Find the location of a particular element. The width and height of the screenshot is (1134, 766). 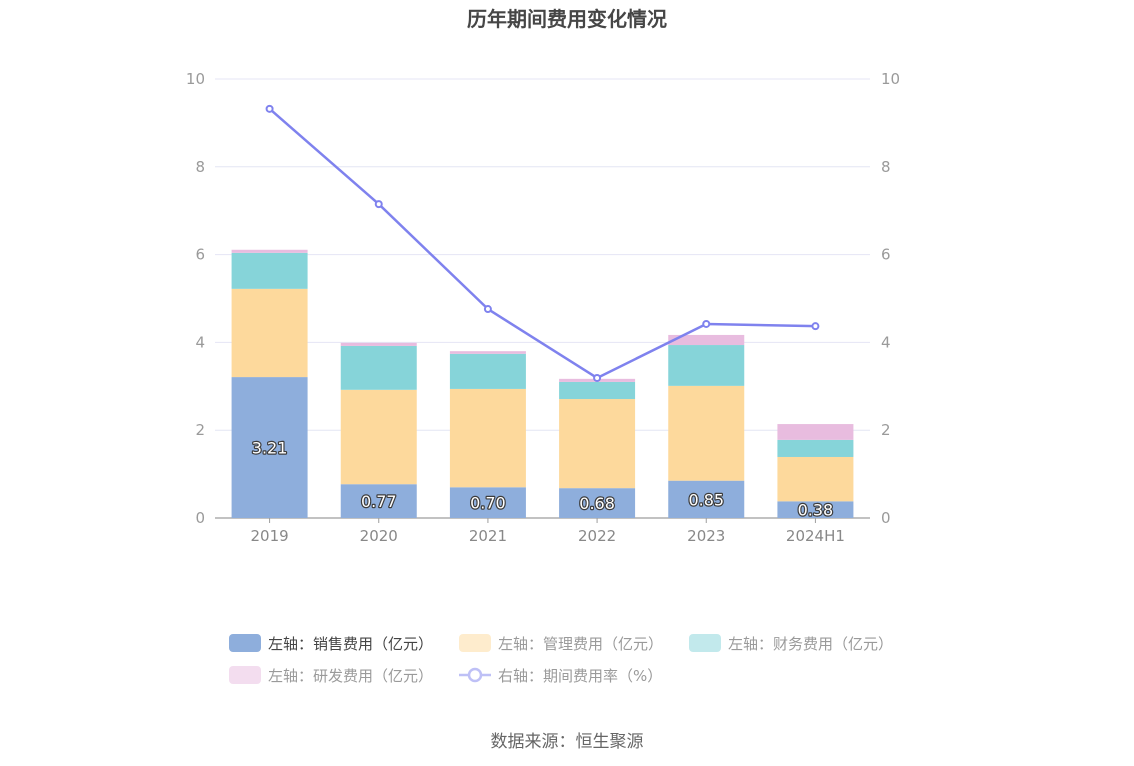

left-axis-tick-4: 4 is located at coordinates (200, 342).